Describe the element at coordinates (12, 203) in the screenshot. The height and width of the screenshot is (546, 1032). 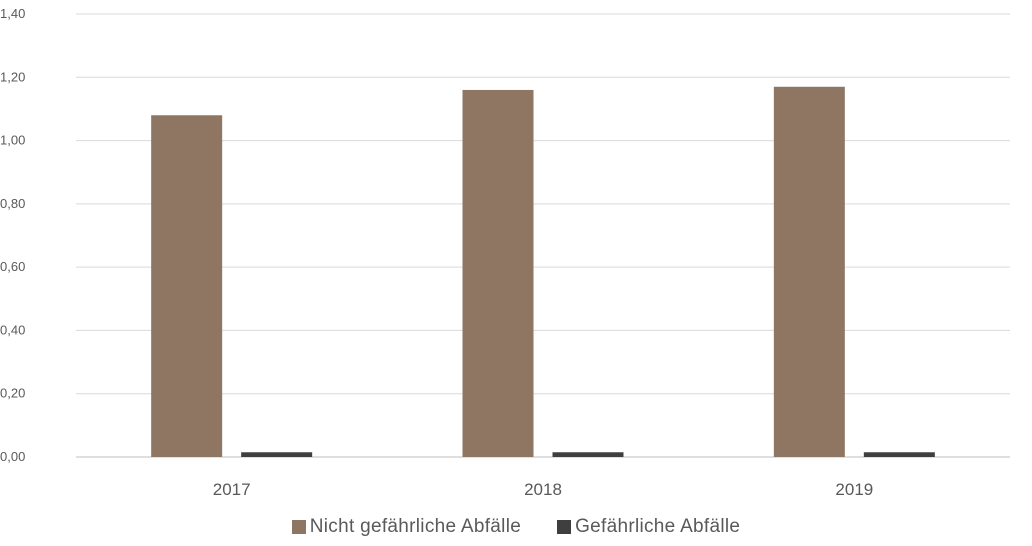
I see `y-tick-label: 0,80` at that location.